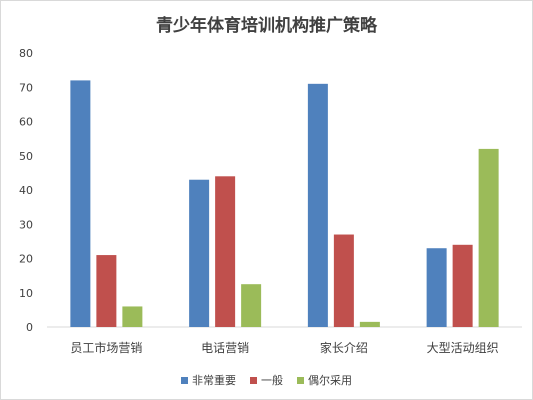 The height and width of the screenshot is (400, 533). What do you see at coordinates (26, 156) in the screenshot?
I see `y-tick-label: 50` at bounding box center [26, 156].